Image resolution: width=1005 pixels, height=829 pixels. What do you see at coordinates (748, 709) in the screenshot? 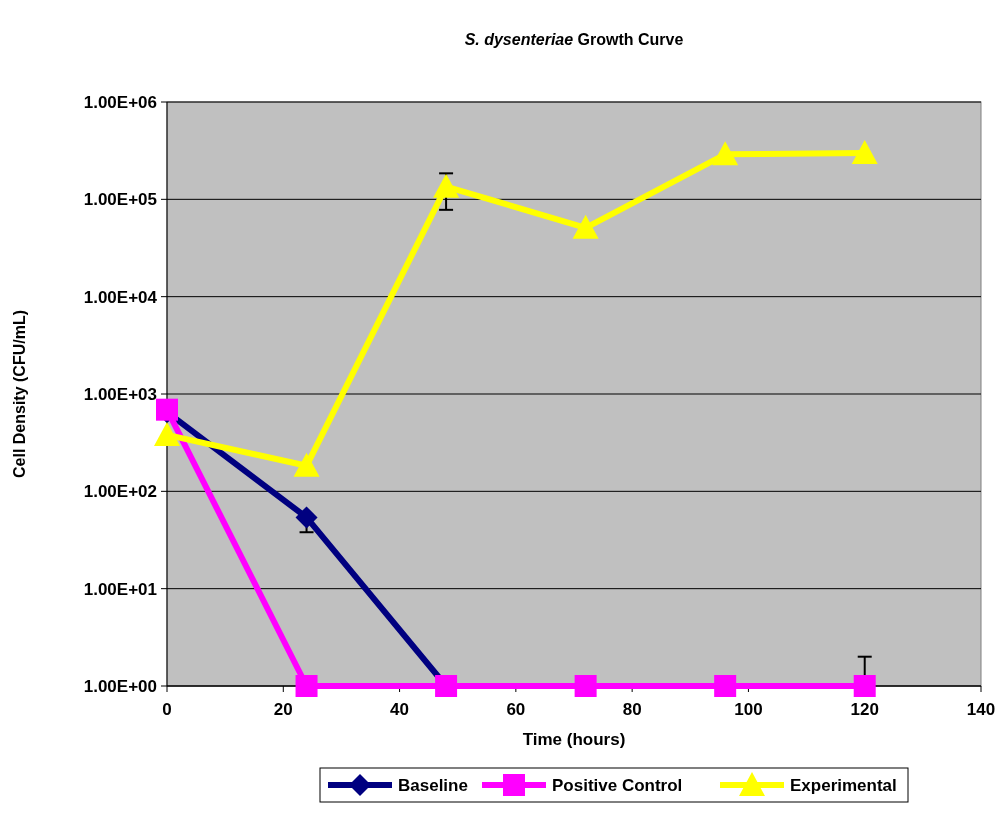
I see `x-tick-label: 100` at bounding box center [748, 709].